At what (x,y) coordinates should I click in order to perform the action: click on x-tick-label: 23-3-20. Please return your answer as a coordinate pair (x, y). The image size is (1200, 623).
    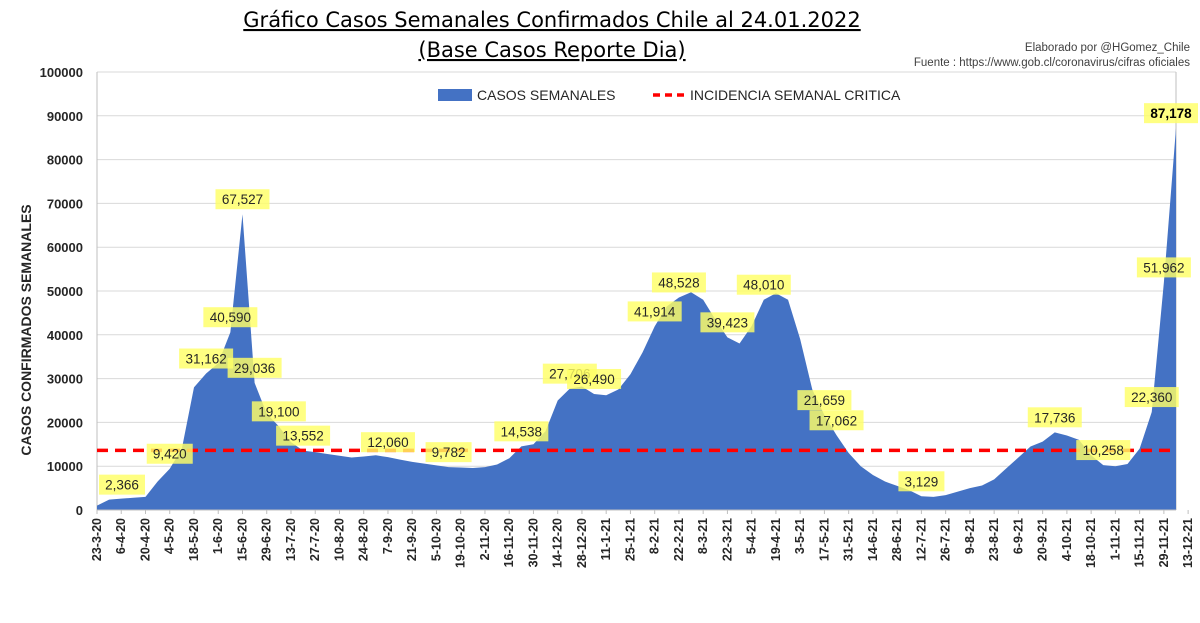
    Looking at the image, I should click on (97, 539).